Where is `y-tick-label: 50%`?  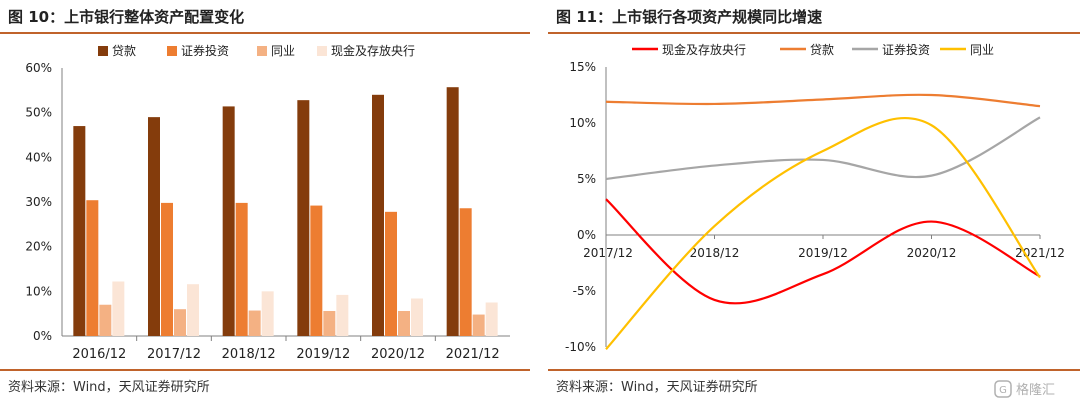 y-tick-label: 50% is located at coordinates (38, 113).